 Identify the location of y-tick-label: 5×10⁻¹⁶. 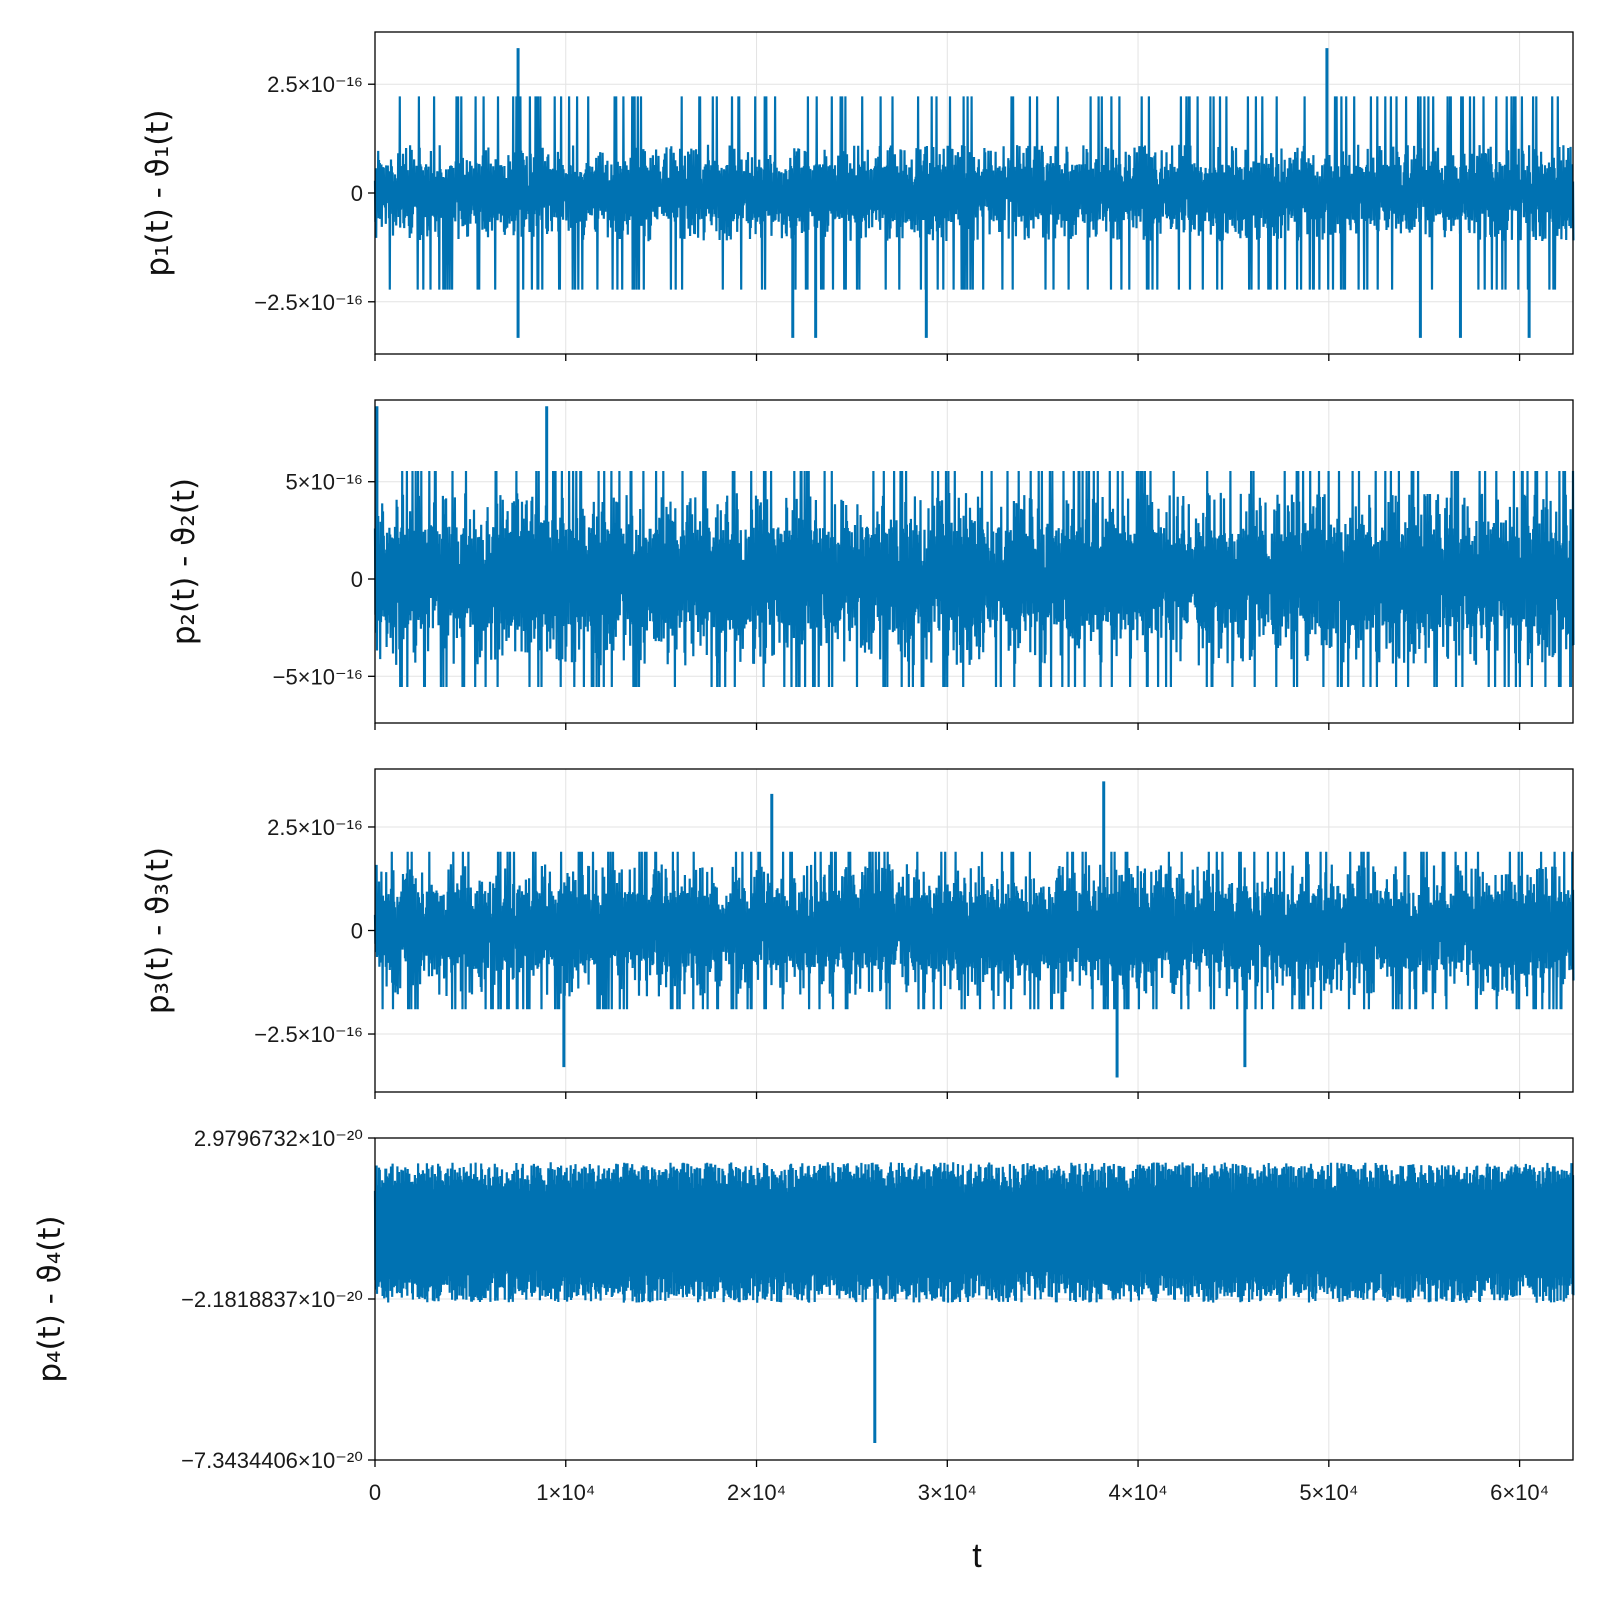
(324, 482).